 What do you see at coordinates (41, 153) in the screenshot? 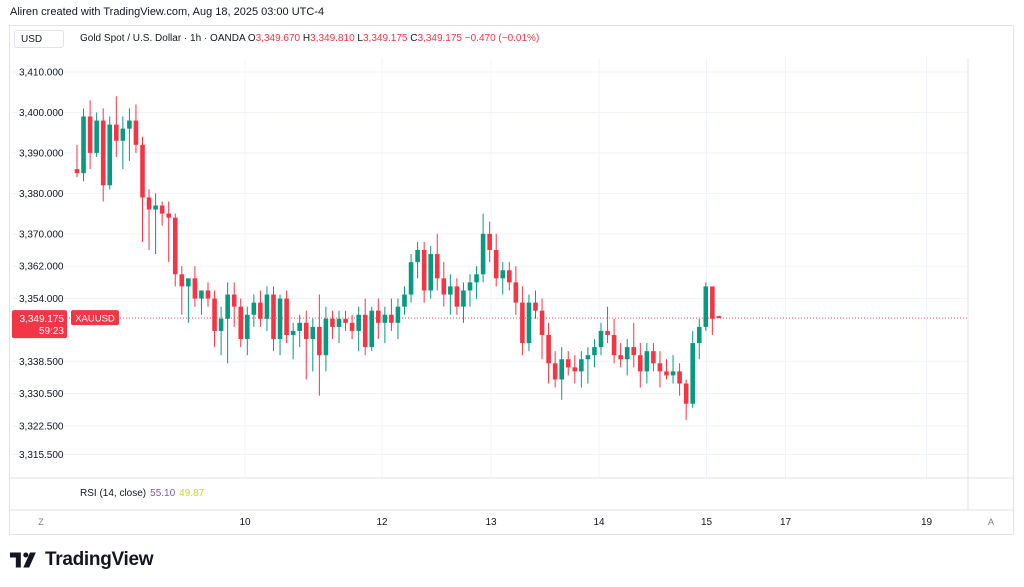
I see `y-tick-label: 3,390.000` at bounding box center [41, 153].